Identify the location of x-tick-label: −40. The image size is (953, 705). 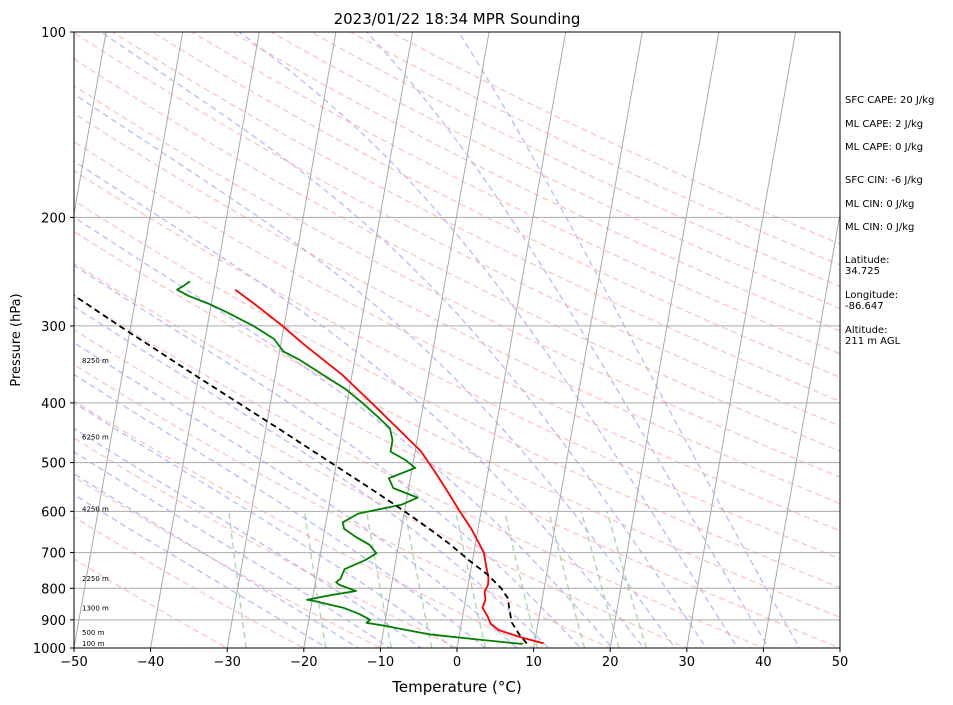
(150, 662).